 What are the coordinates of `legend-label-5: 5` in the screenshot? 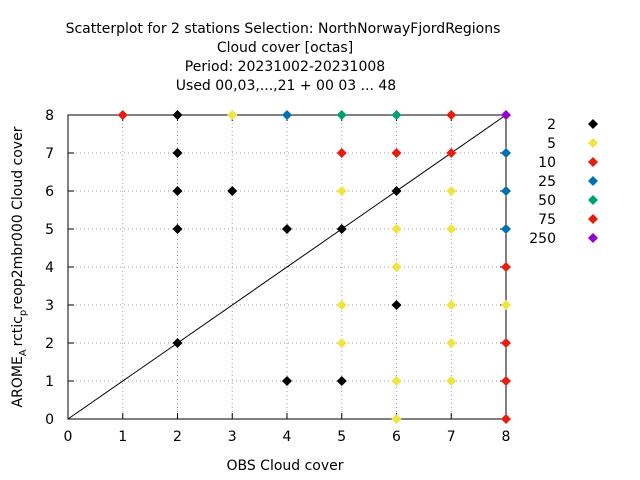 It's located at (551, 144).